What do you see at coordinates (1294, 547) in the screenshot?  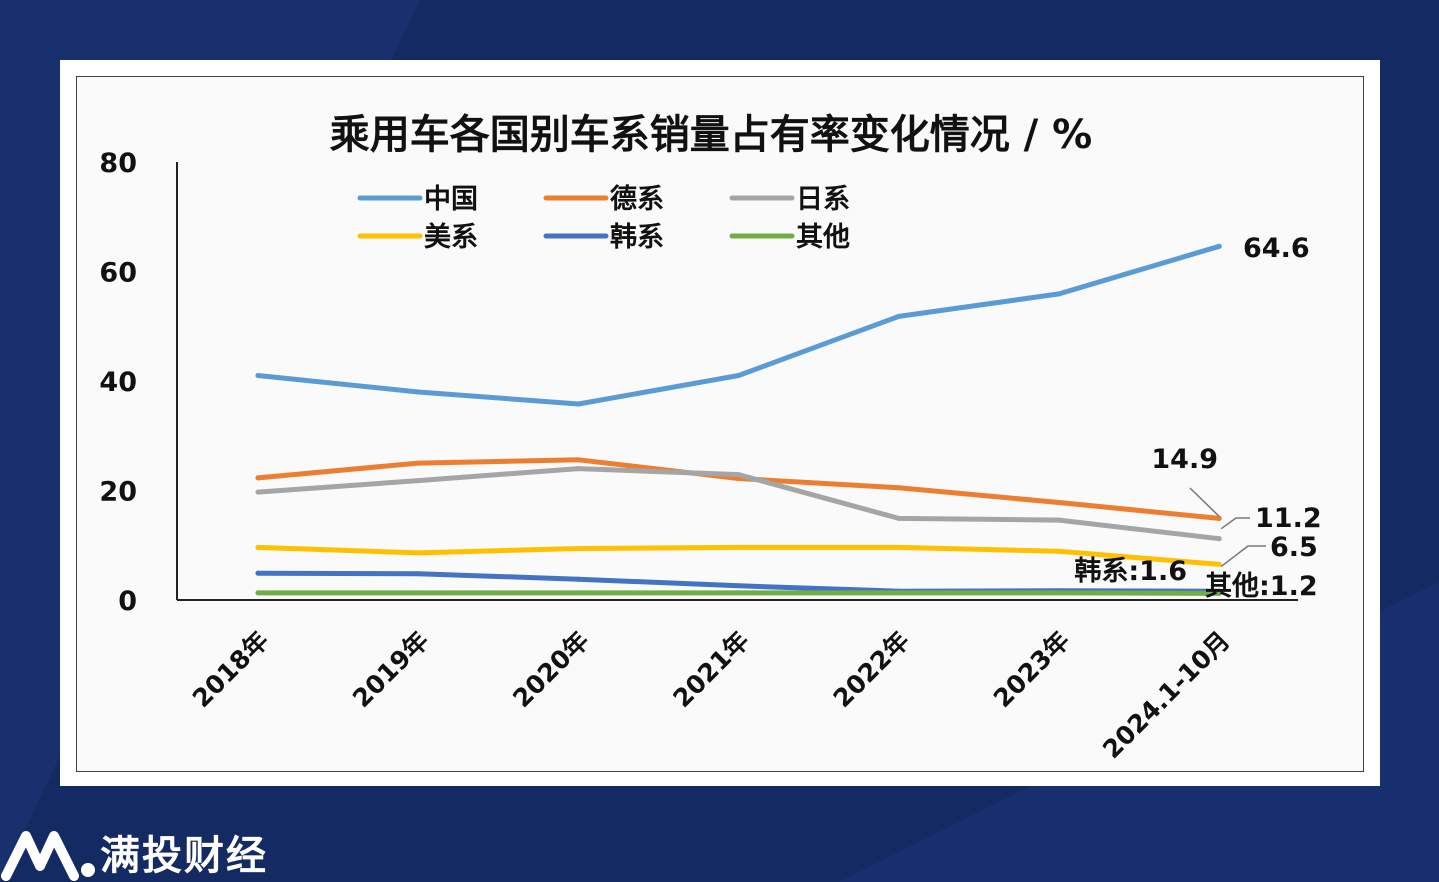 I see `data-label: 6.5` at bounding box center [1294, 547].